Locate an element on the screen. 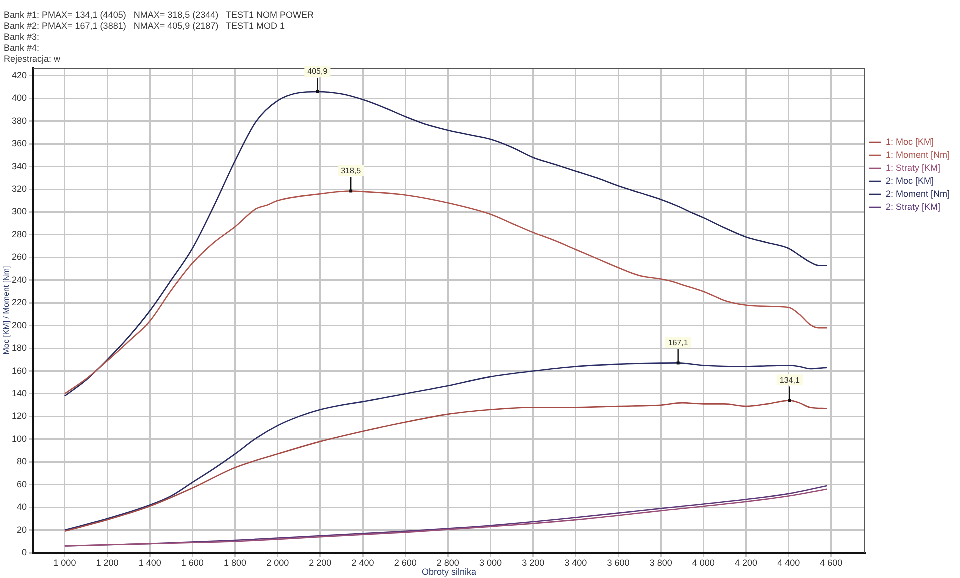 This screenshot has height=578, width=960. y-tick-label: 320 is located at coordinates (19, 189).